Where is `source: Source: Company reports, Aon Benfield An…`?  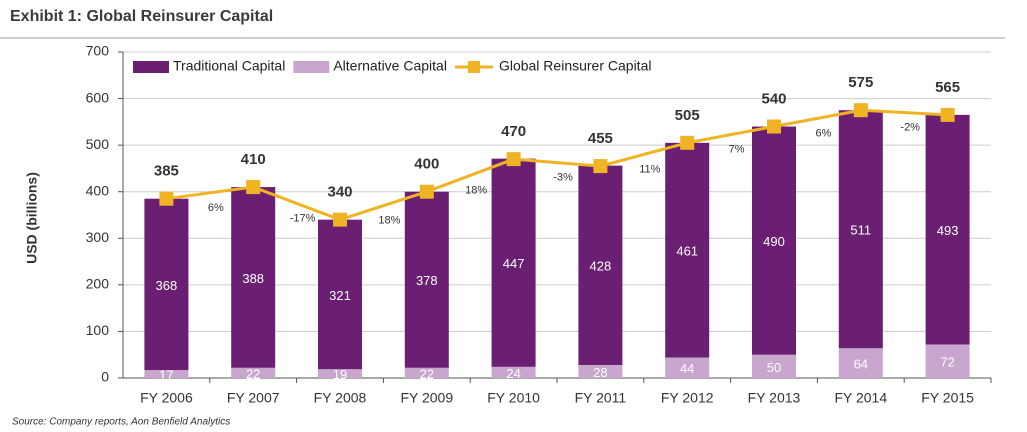
source: Source: Company reports, Aon Benfield An… is located at coordinates (121, 422).